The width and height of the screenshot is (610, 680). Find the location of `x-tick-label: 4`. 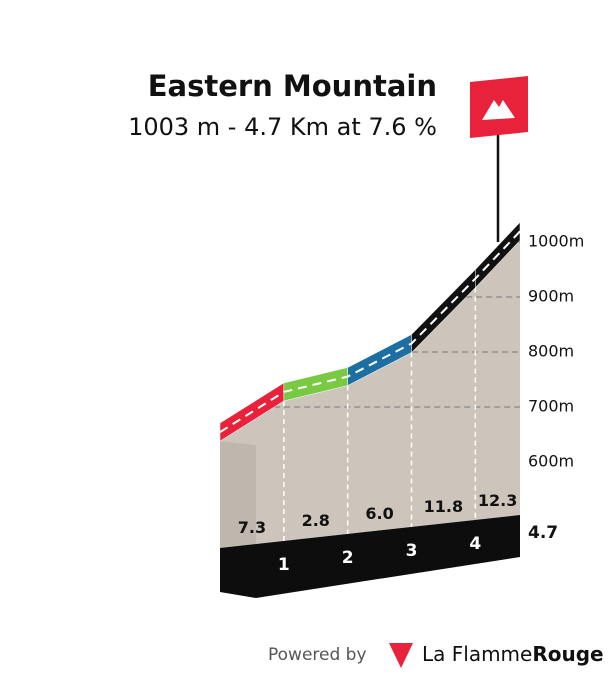

x-tick-label: 4 is located at coordinates (475, 544).